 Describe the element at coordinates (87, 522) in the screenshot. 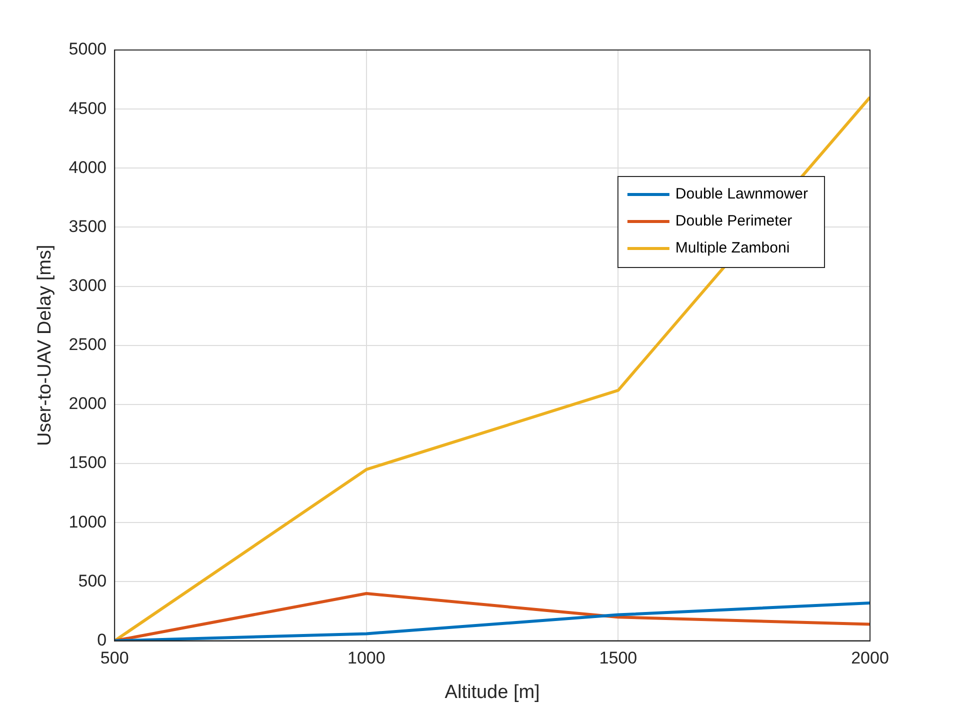

I see `y-tick-label: 1000` at that location.